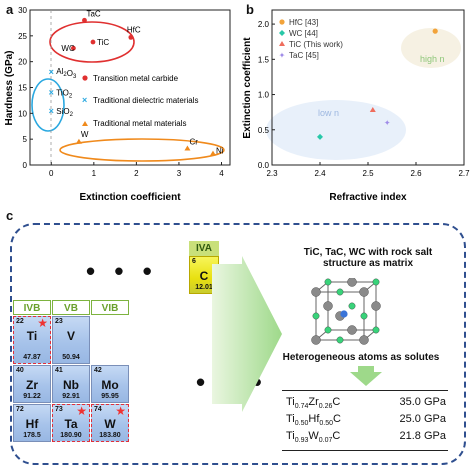  I want to click on panel-label-b: b, so click(250, 9).